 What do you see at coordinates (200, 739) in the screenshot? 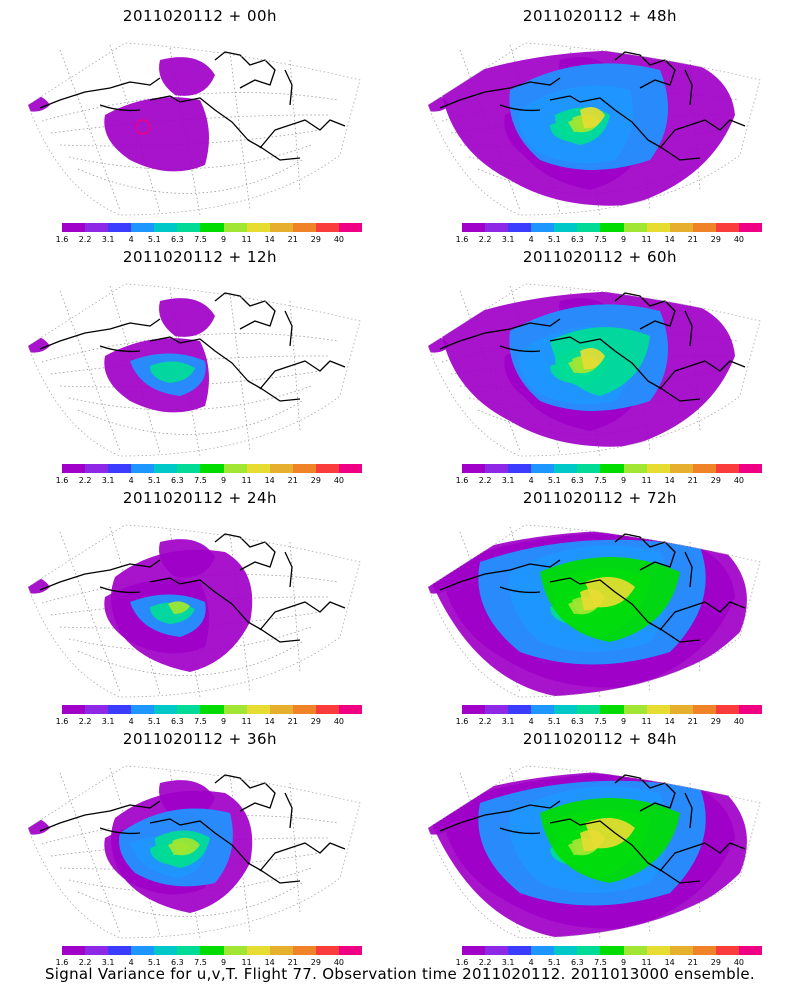
I see `panel-title: 2011020112 + 36h` at bounding box center [200, 739].